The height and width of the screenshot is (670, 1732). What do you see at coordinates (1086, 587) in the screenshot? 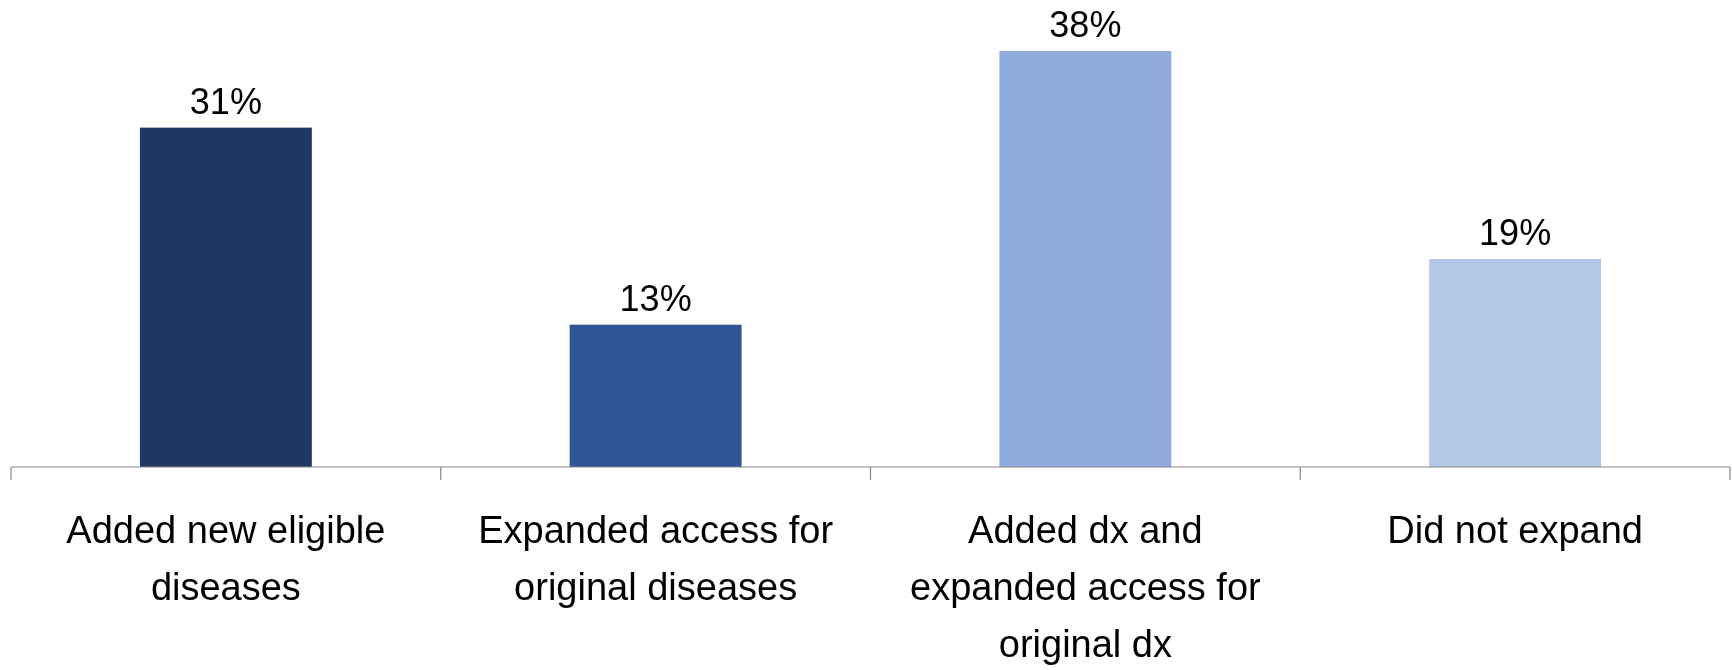
I see `x-tick-label: Added dx and expanded access for original dx` at bounding box center [1086, 587].